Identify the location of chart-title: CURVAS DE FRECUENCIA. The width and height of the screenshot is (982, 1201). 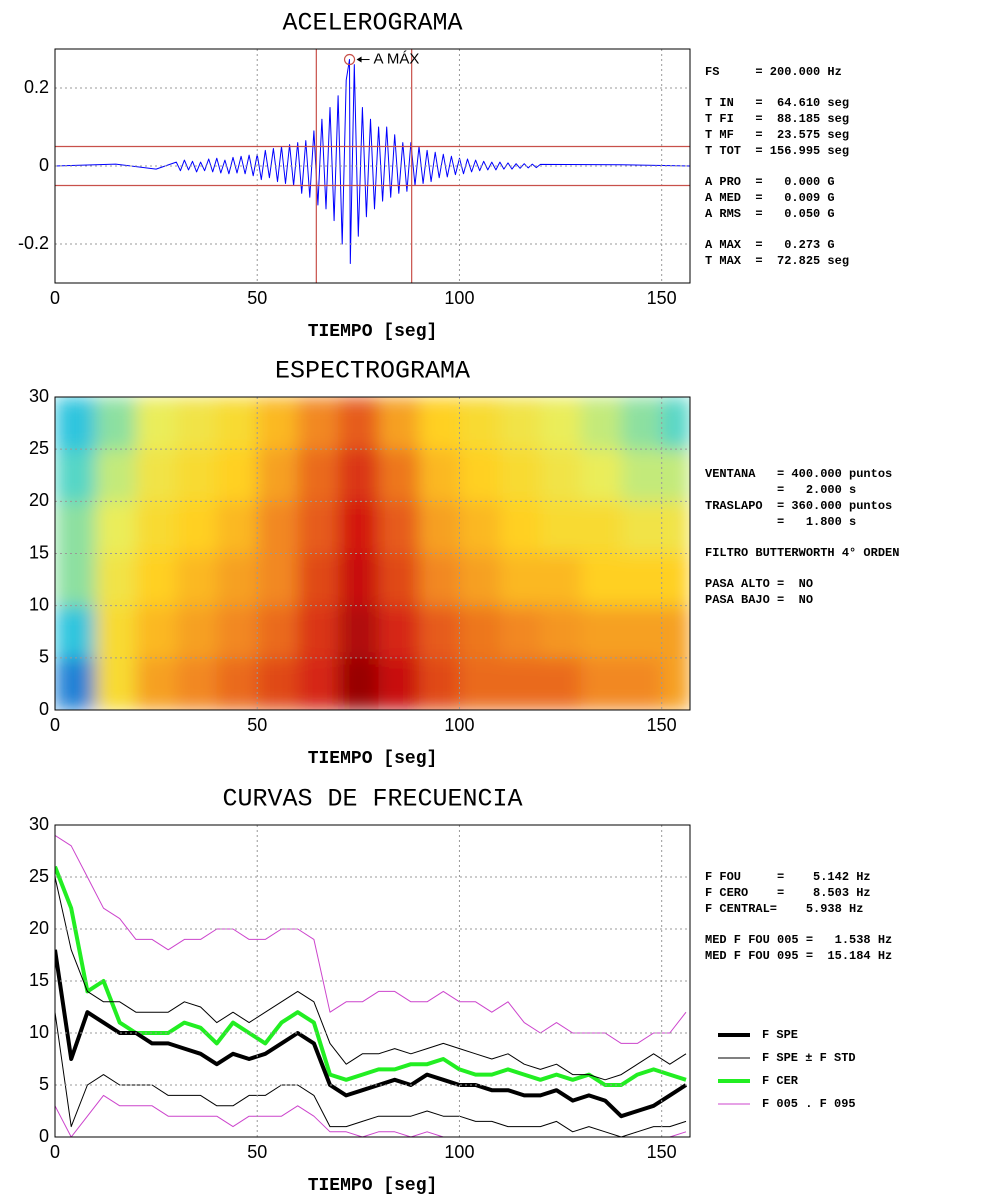
(372, 799).